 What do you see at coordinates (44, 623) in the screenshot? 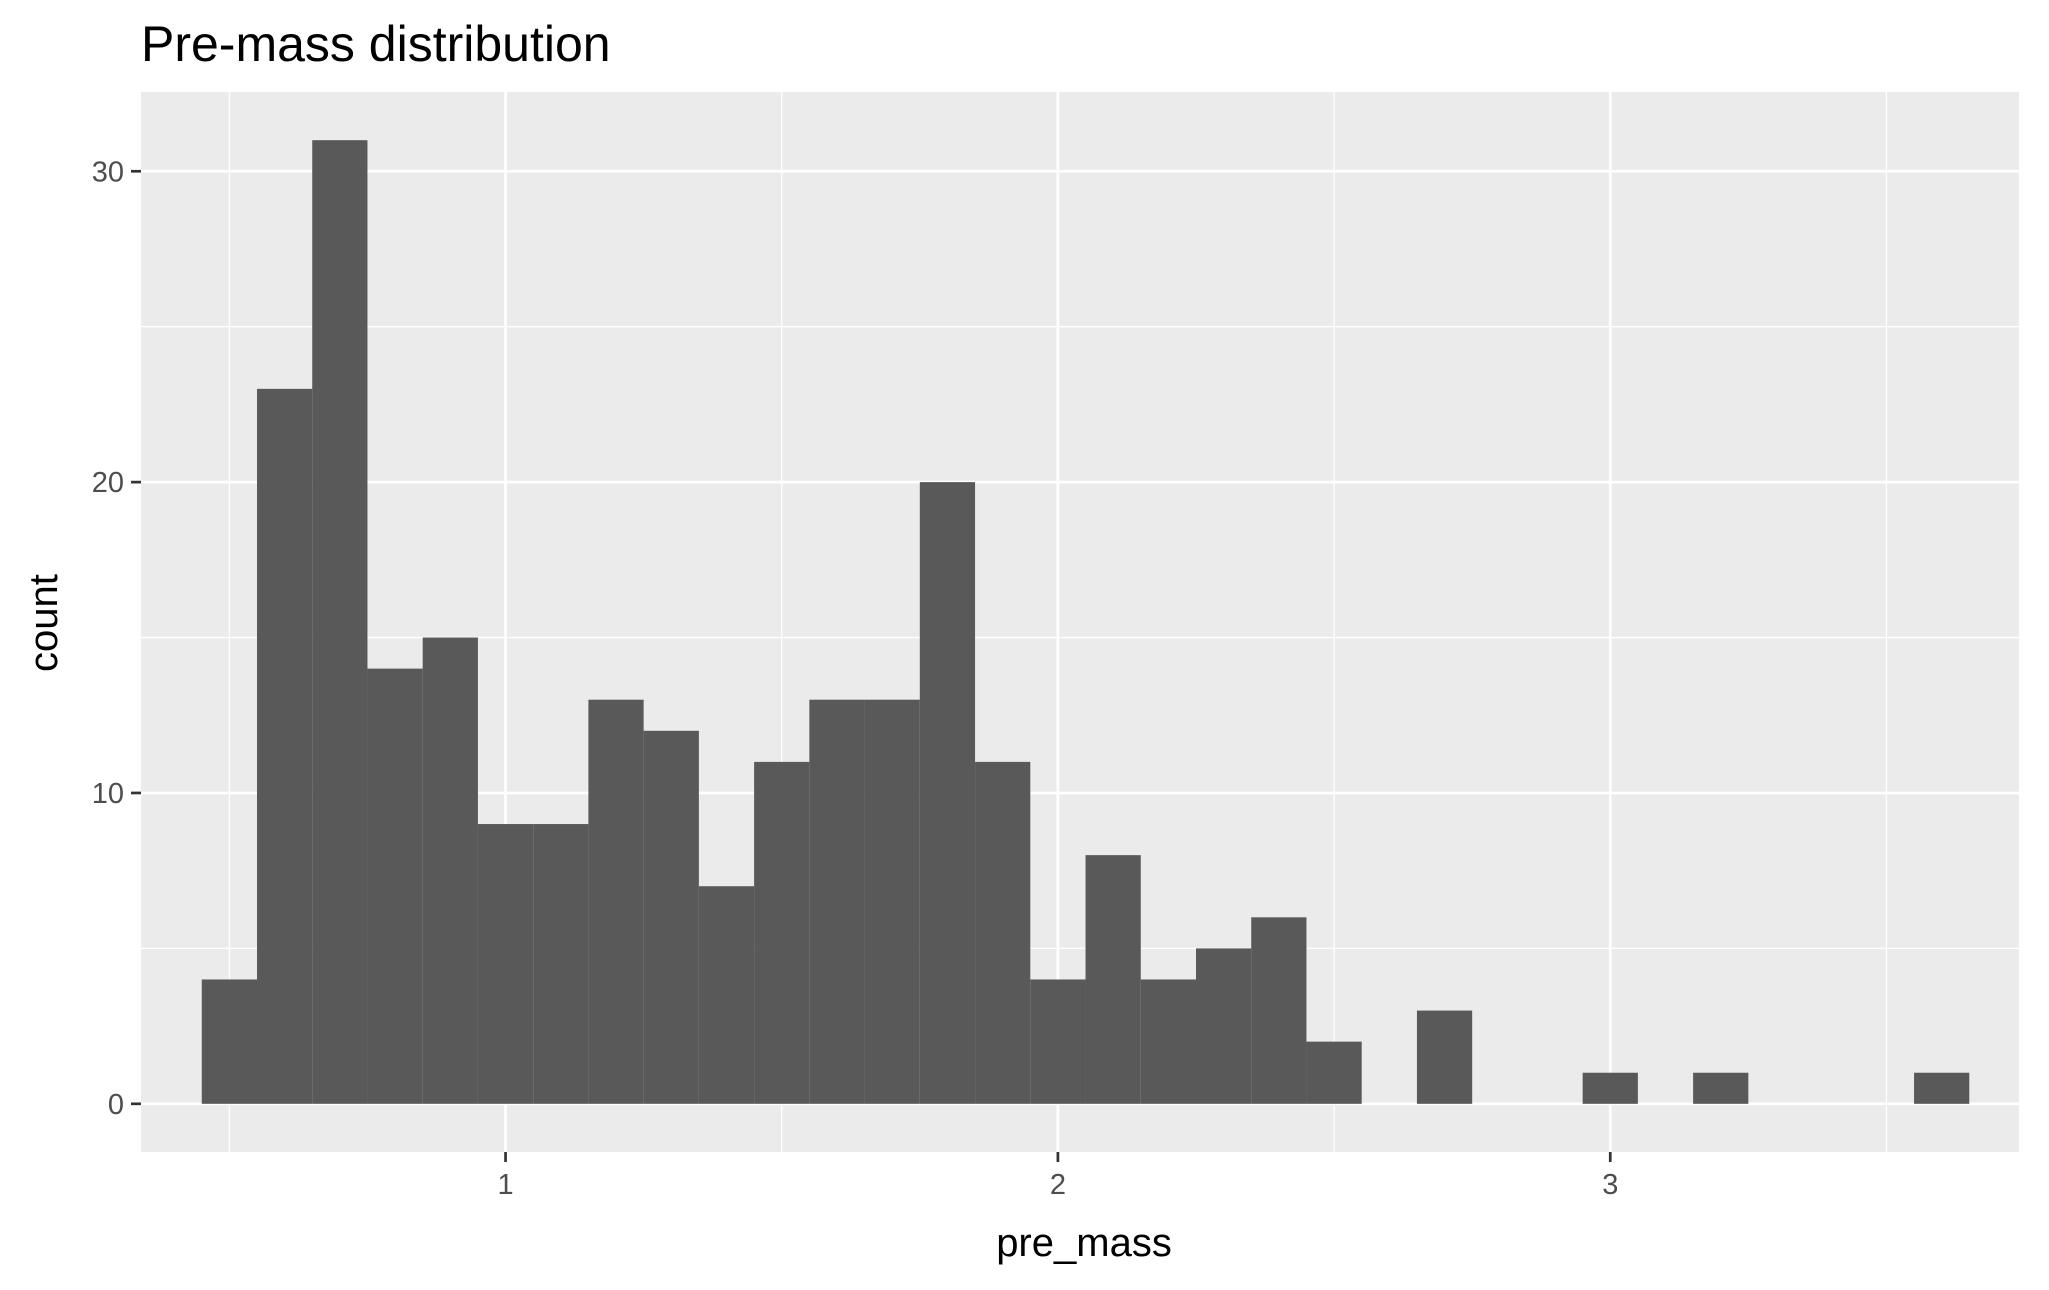
I see `y-axis-title: count` at bounding box center [44, 623].